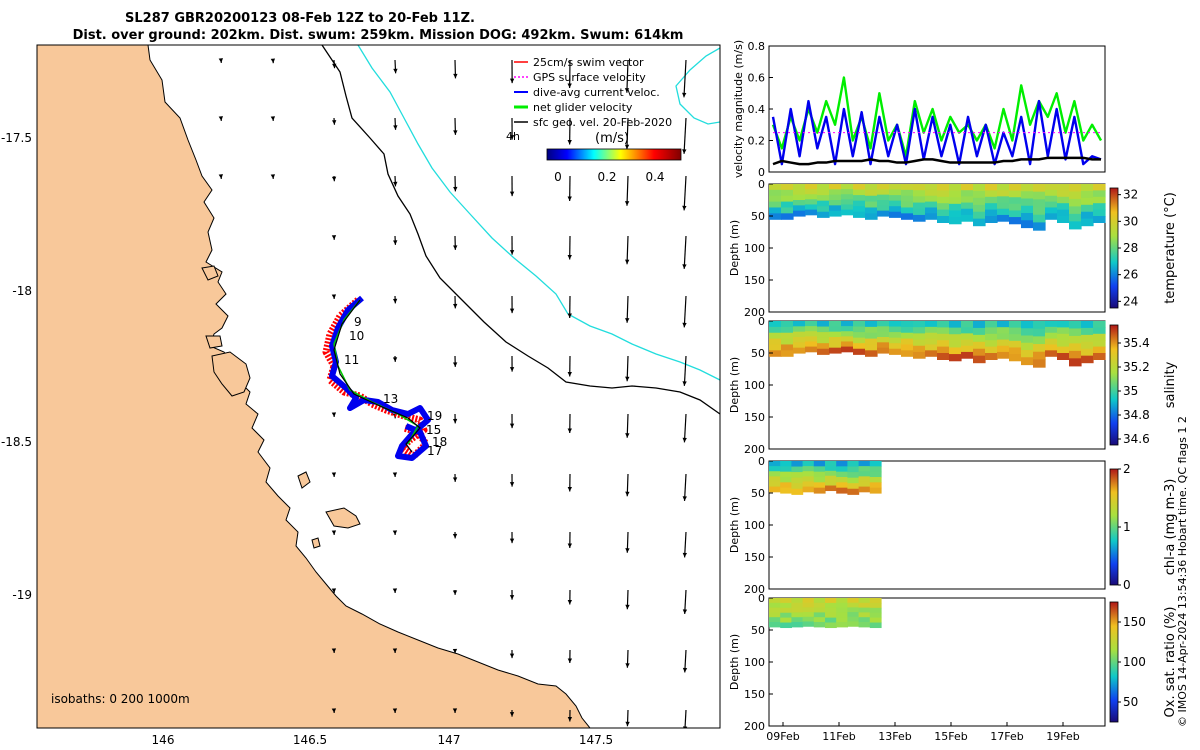  Describe the element at coordinates (596, 740) in the screenshot. I see `lon-tick: 147.5` at that location.